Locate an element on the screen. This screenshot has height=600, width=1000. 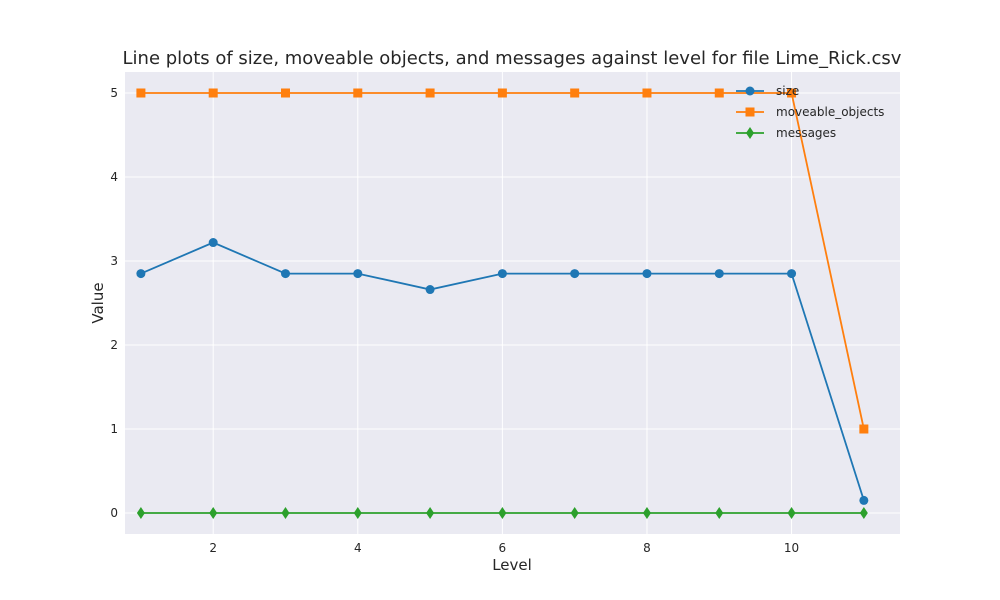
legend-label: messages is located at coordinates (806, 133).